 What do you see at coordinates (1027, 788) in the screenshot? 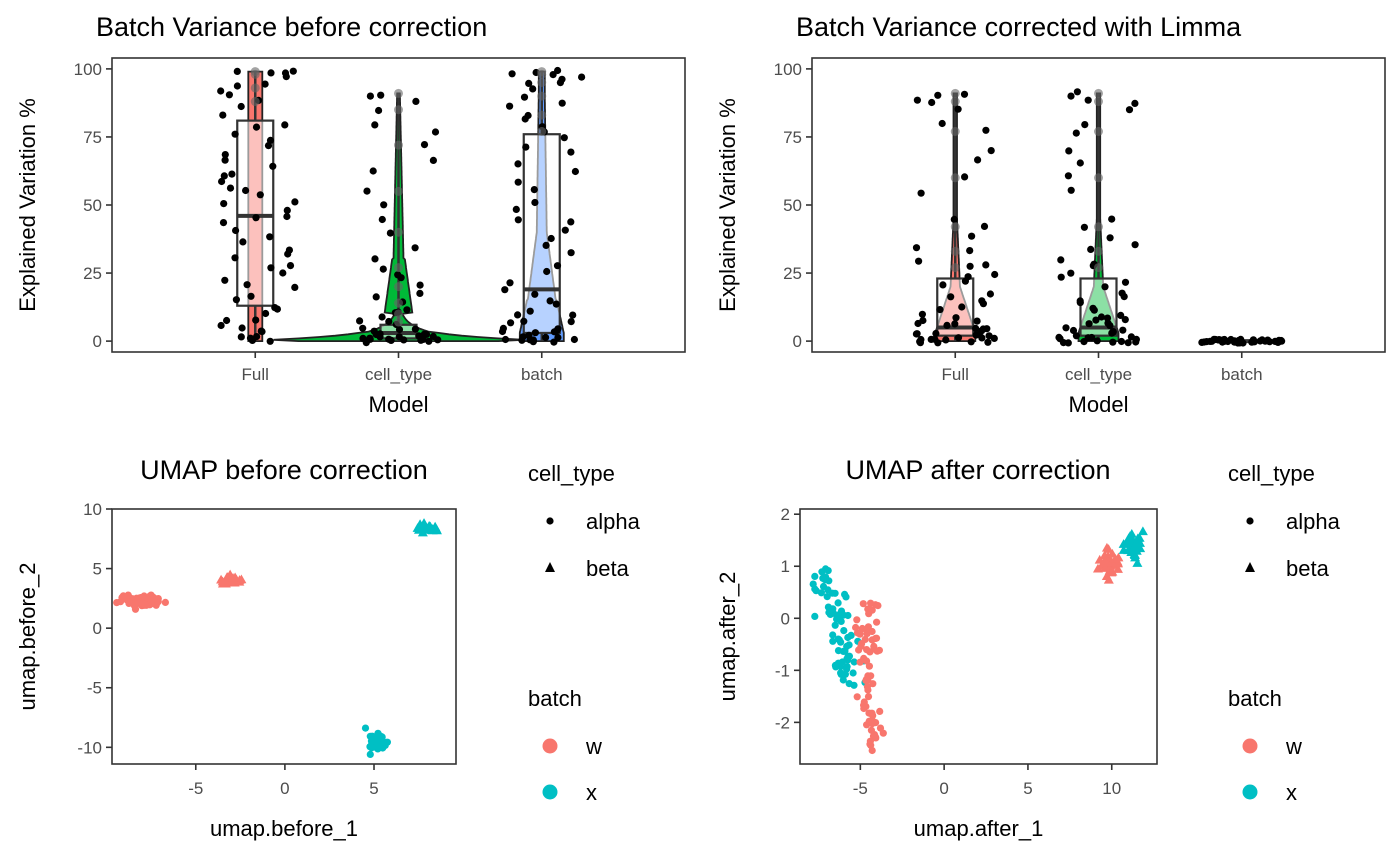
I see `x-tick-label: 5` at bounding box center [1027, 788].